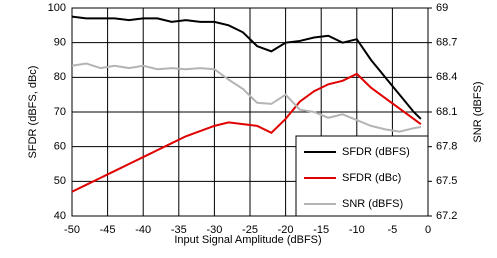  What do you see at coordinates (371, 178) in the screenshot?
I see `legend-label: SFDR (dBc)` at bounding box center [371, 178].